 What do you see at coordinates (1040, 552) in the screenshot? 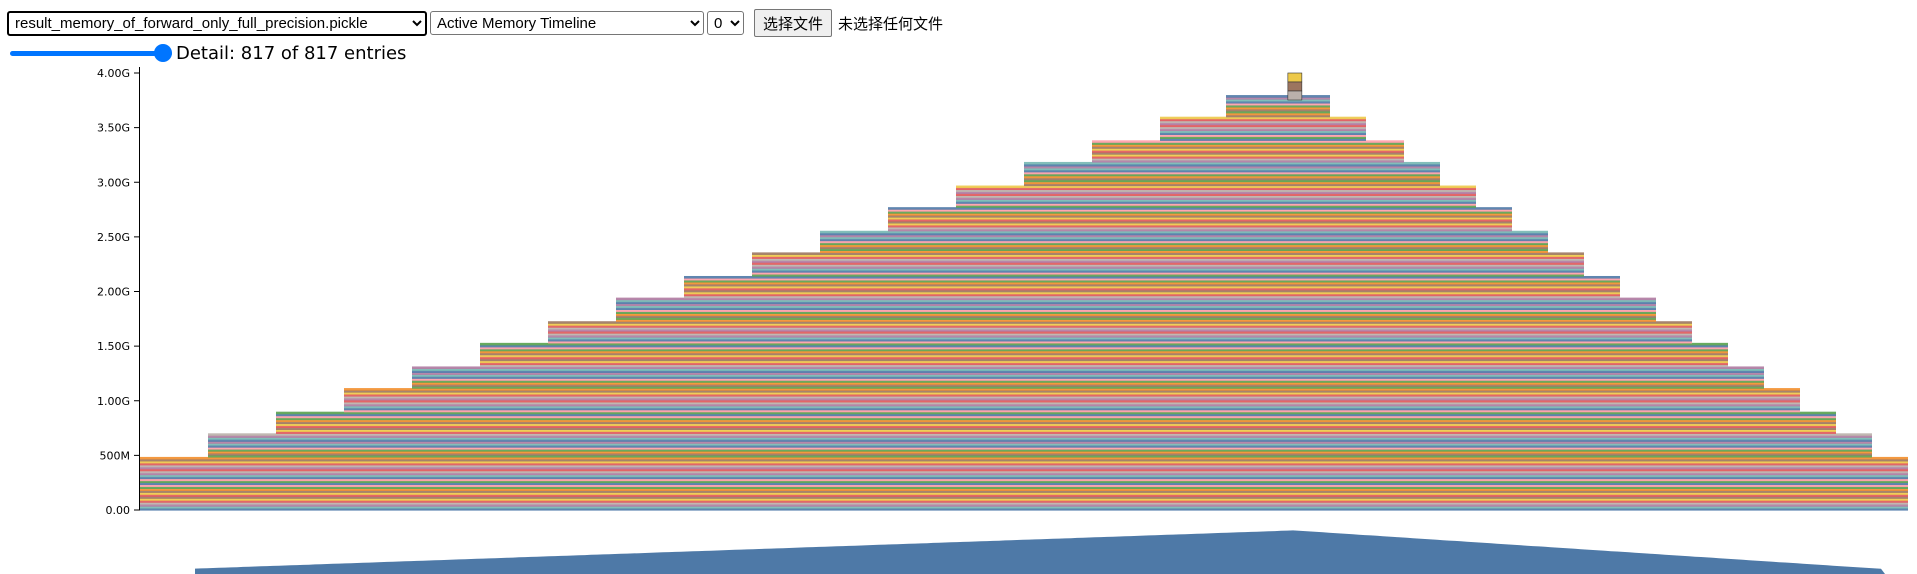
I see `overview-area` at bounding box center [1040, 552].